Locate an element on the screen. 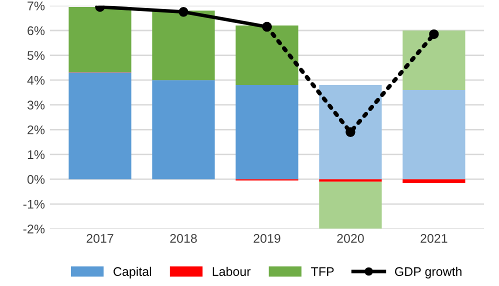  legend-label: TFP is located at coordinates (322, 271).